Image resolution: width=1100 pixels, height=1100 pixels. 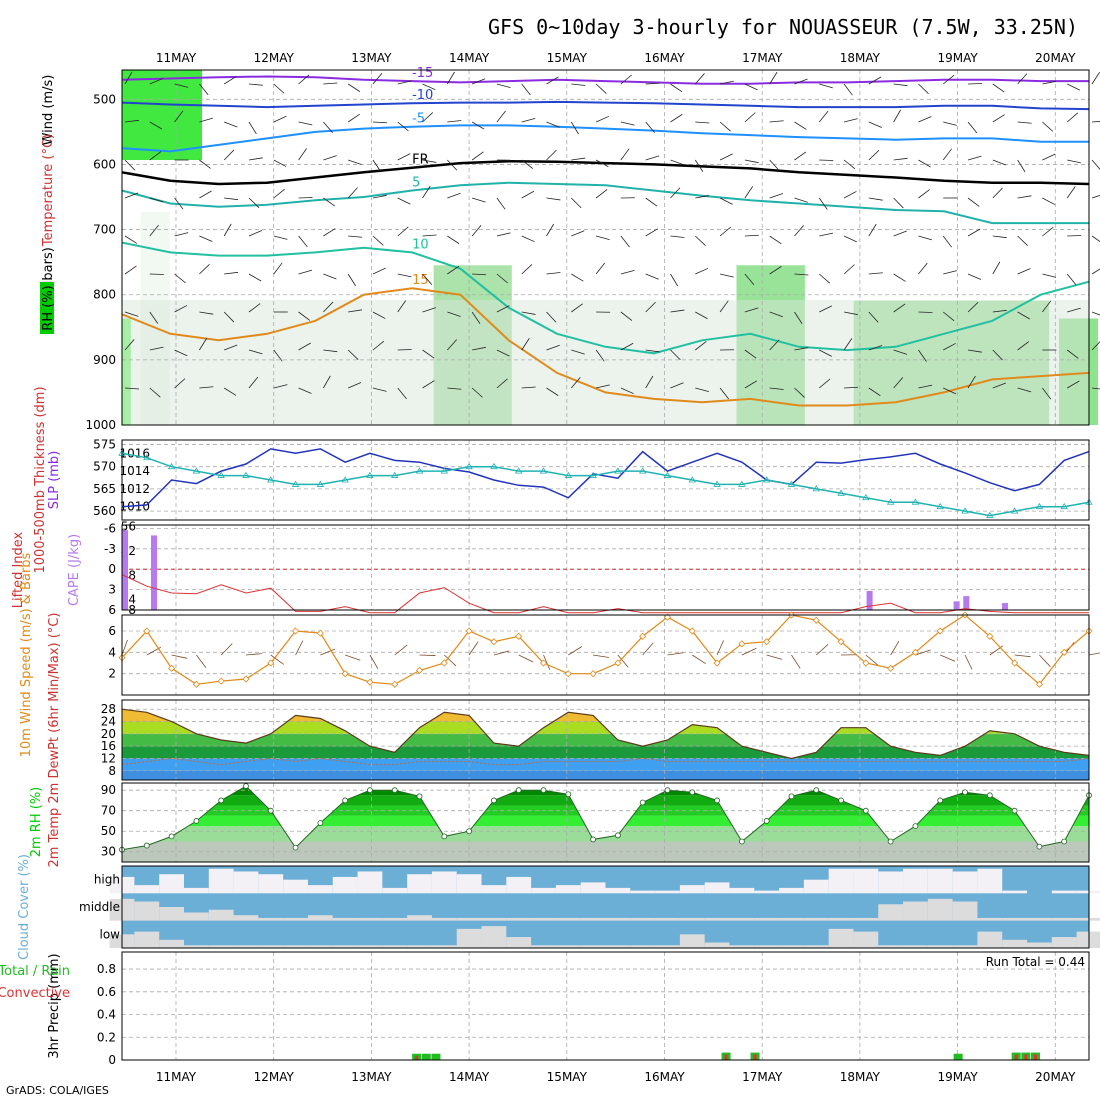 What do you see at coordinates (108, 790) in the screenshot?
I see `rh-tick-label: 90` at bounding box center [108, 790].